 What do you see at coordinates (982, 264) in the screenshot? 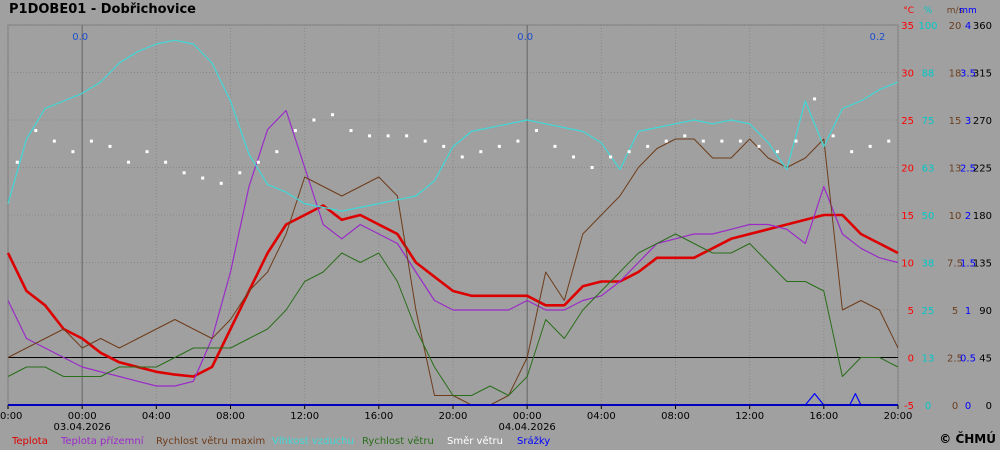
I see `axis-tick-label: 135` at bounding box center [982, 264].